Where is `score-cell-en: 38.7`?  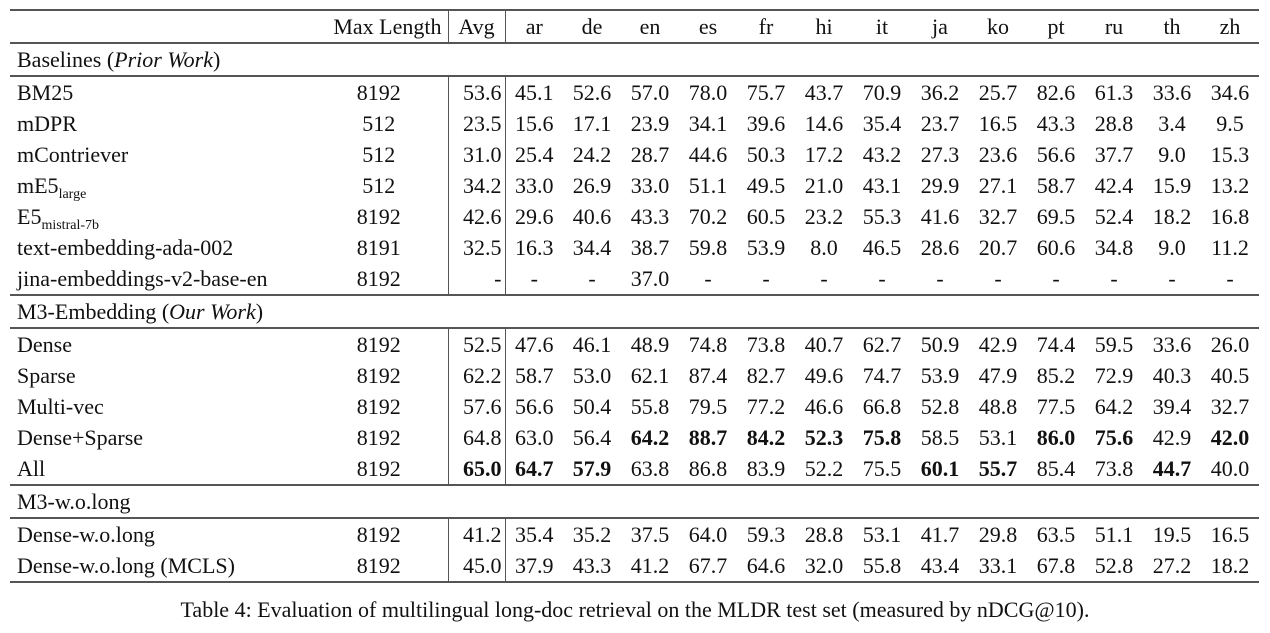
score-cell-en: 38.7 is located at coordinates (650, 247).